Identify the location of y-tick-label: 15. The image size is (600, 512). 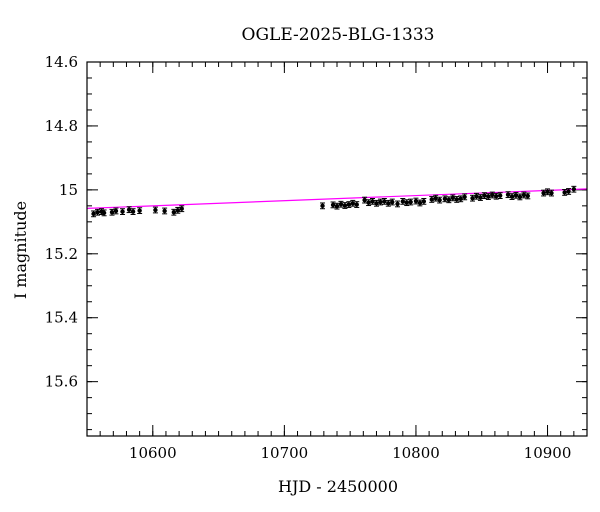
(68, 190).